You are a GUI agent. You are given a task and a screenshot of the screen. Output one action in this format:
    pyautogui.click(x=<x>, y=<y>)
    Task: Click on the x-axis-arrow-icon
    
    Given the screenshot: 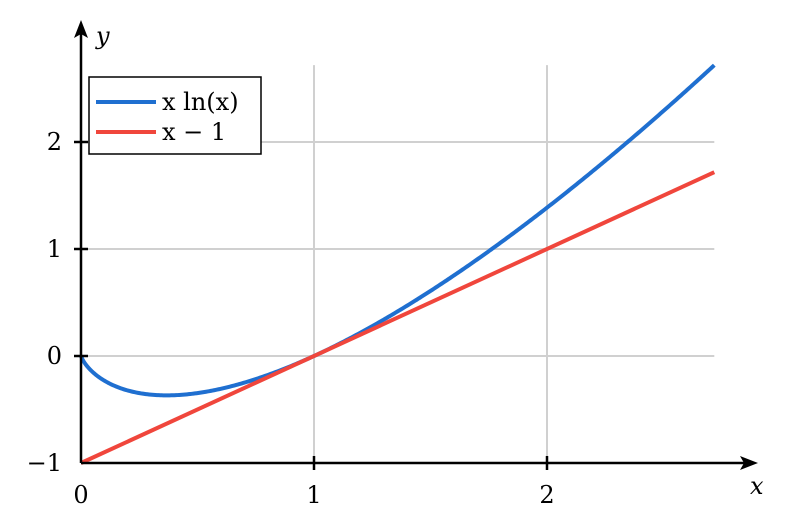 What is the action you would take?
    pyautogui.click(x=749, y=463)
    